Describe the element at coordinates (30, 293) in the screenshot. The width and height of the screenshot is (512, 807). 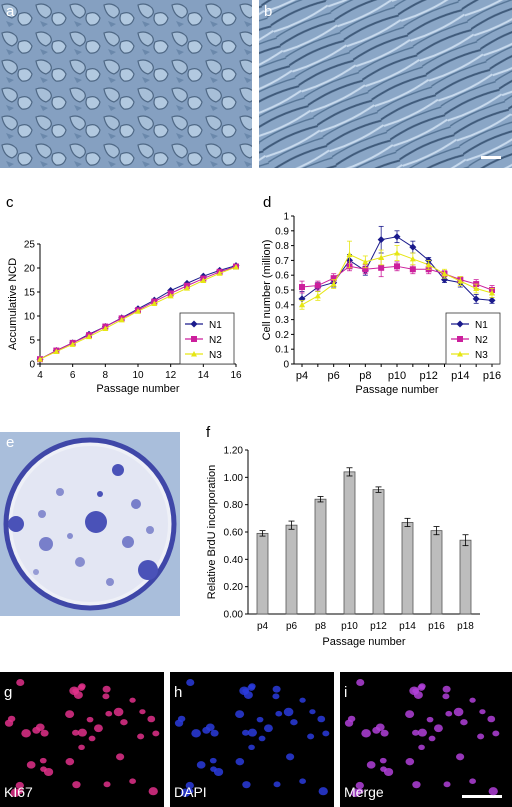
I see `y-tick-label: 15` at that location.